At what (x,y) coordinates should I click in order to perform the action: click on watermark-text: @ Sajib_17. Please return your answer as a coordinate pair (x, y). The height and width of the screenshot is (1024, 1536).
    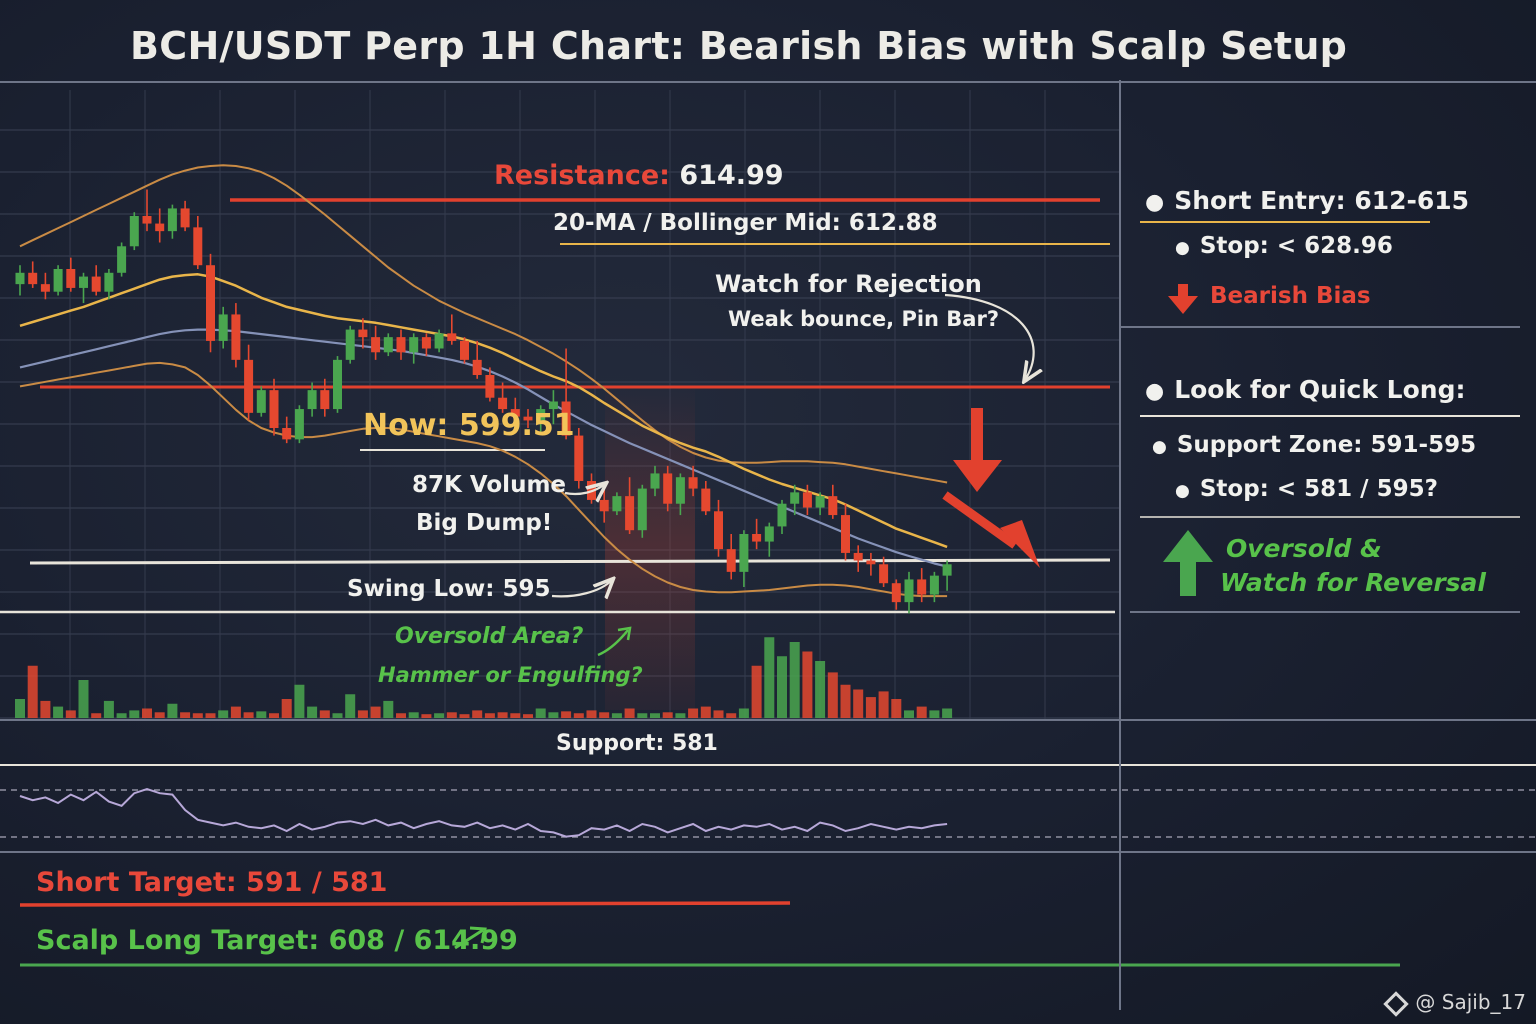
    Looking at the image, I should click on (1470, 1002).